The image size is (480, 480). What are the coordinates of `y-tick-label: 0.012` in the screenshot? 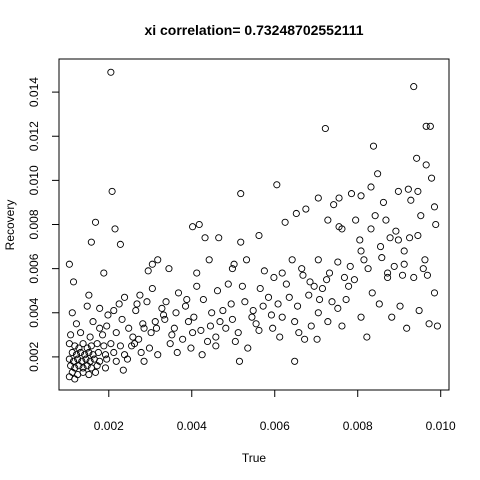 It's located at (34, 136).